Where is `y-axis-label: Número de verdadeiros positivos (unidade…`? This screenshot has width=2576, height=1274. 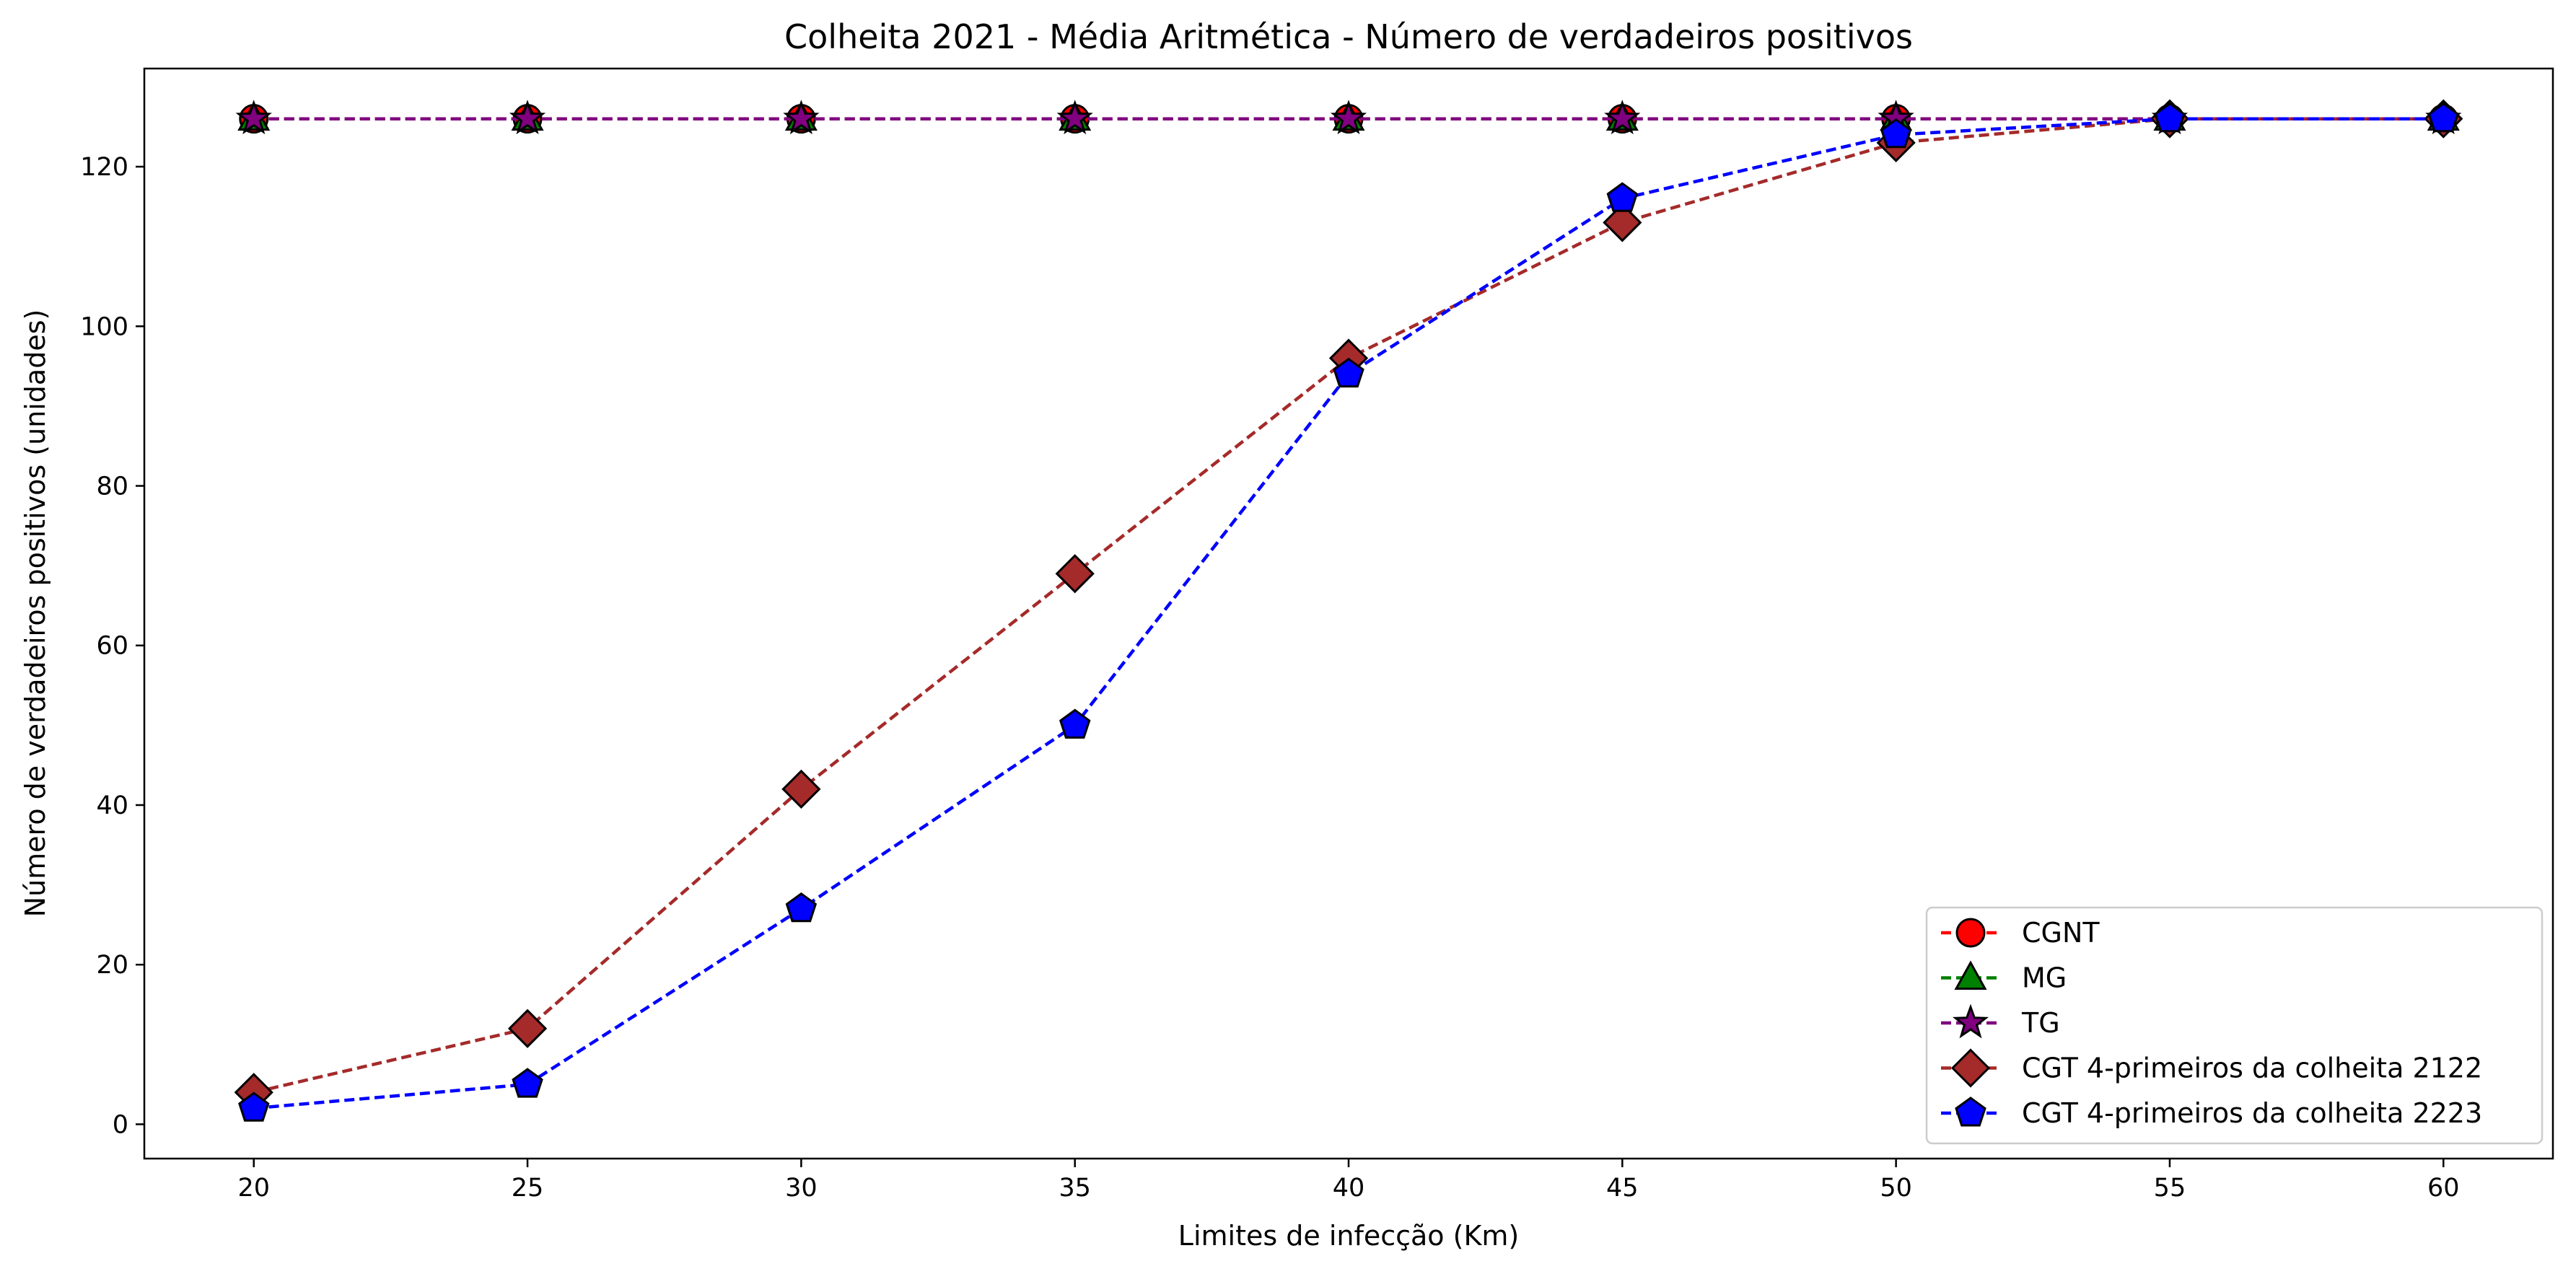 y-axis-label: Número de verdadeiros positivos (unidade… is located at coordinates (35, 613).